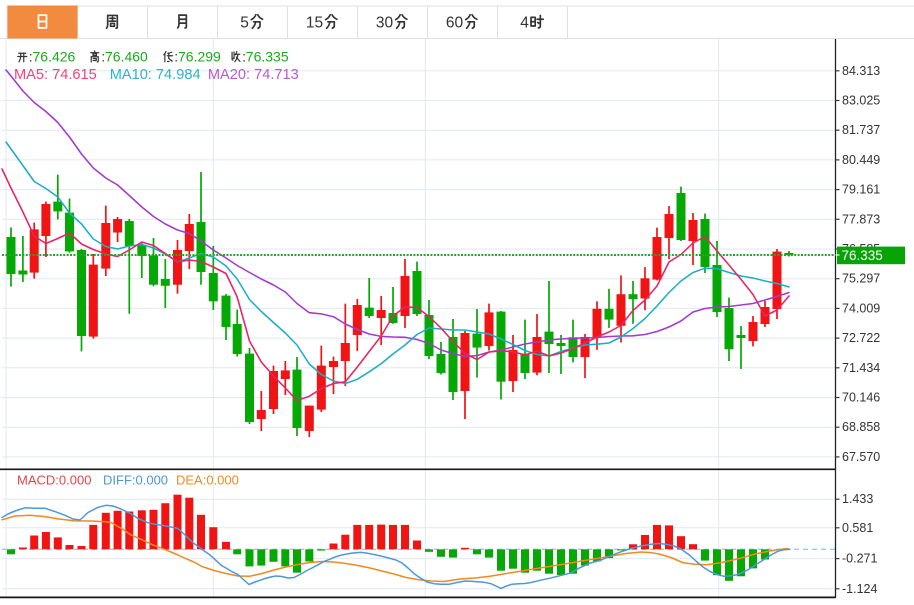 This screenshot has width=914, height=605. Describe the element at coordinates (861, 427) in the screenshot. I see `svg-text: 68.858` at that location.